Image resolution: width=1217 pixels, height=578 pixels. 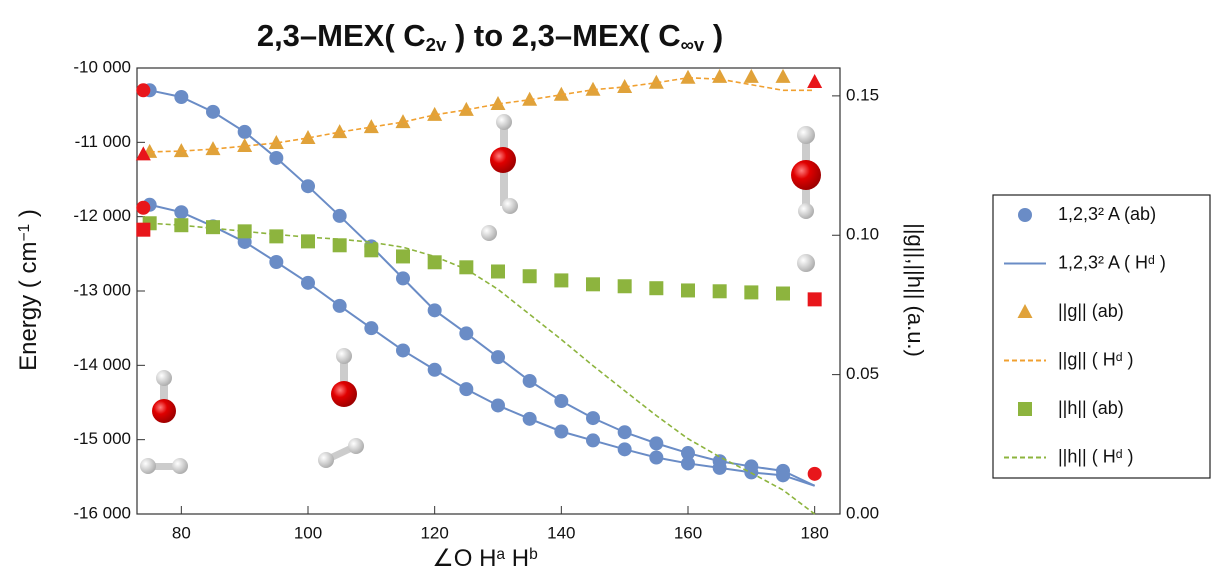 I want to click on legend-label: 1,2,3² A ( Hᵈ ), so click(x=1112, y=262).